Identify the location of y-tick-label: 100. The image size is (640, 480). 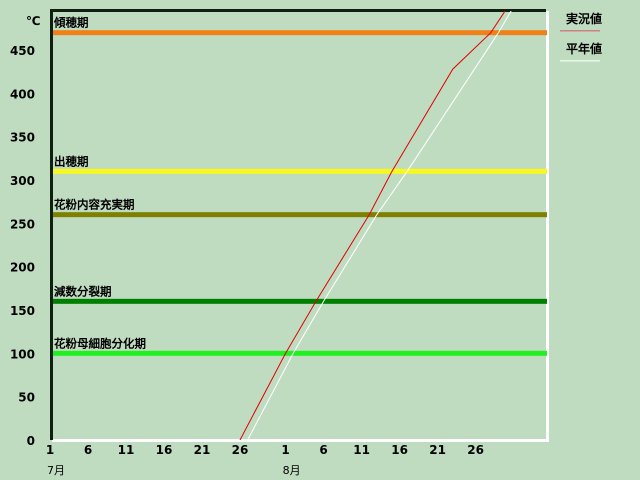
(22, 354).